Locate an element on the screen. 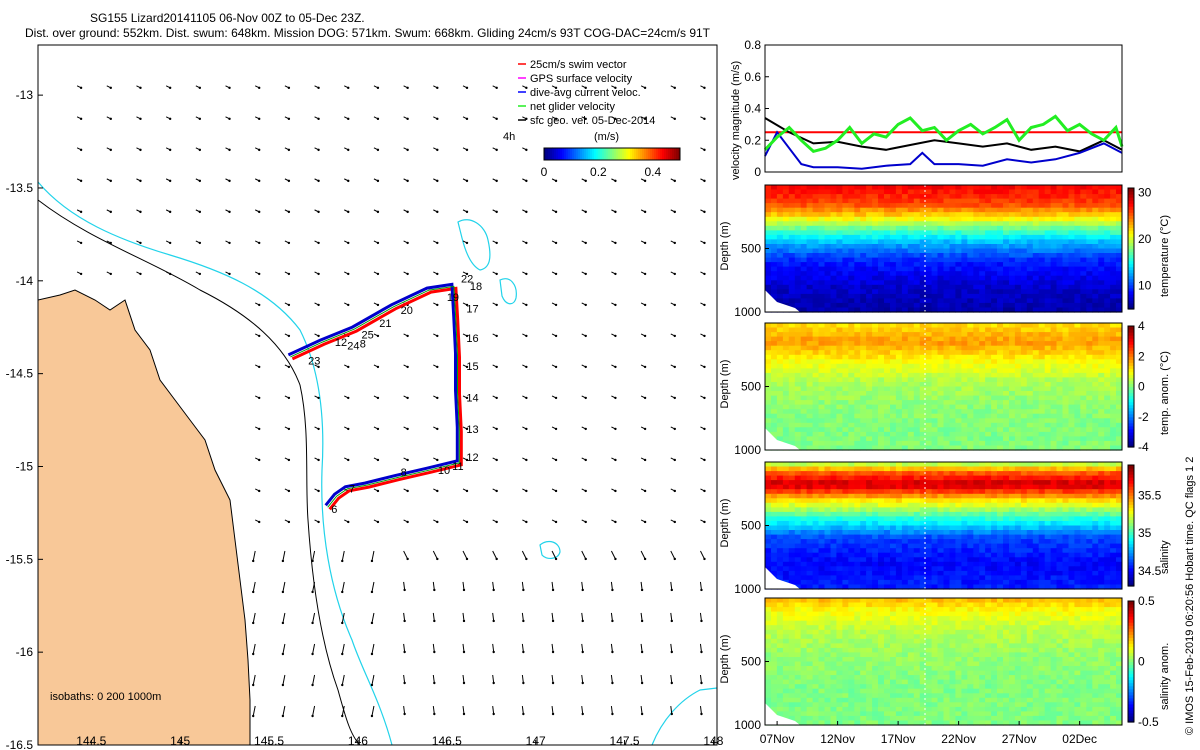  map-y-tick-label: -13.5 is located at coordinates (20, 188).